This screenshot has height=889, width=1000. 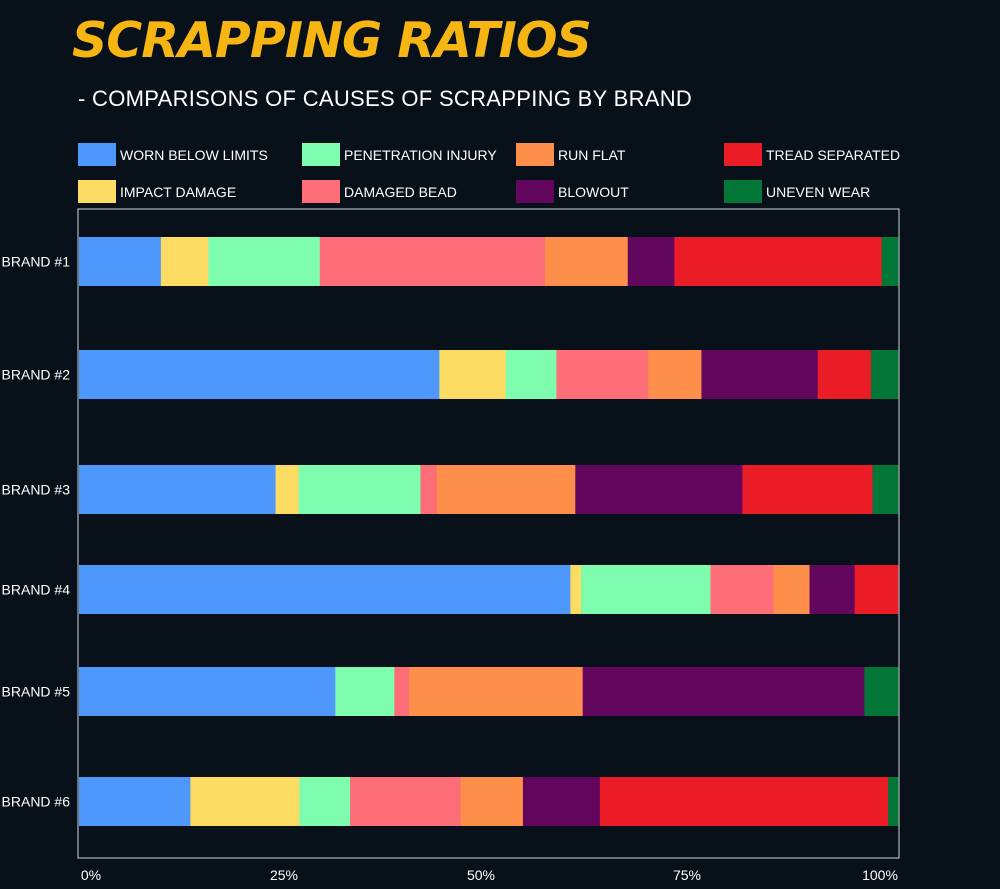 I want to click on legend-label-tread-separated: TREAD SEPARATED, so click(x=833, y=155).